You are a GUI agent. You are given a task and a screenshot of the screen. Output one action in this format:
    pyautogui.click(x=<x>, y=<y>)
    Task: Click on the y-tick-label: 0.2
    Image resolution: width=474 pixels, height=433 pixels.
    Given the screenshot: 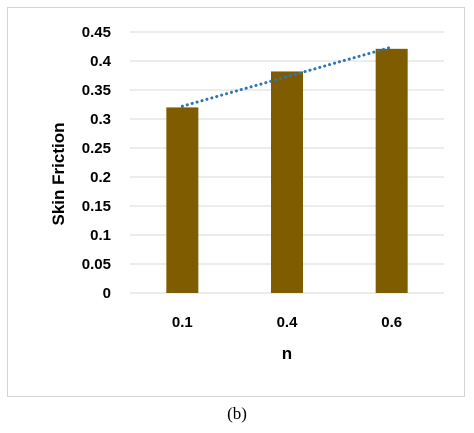 What is the action you would take?
    pyautogui.click(x=100, y=177)
    